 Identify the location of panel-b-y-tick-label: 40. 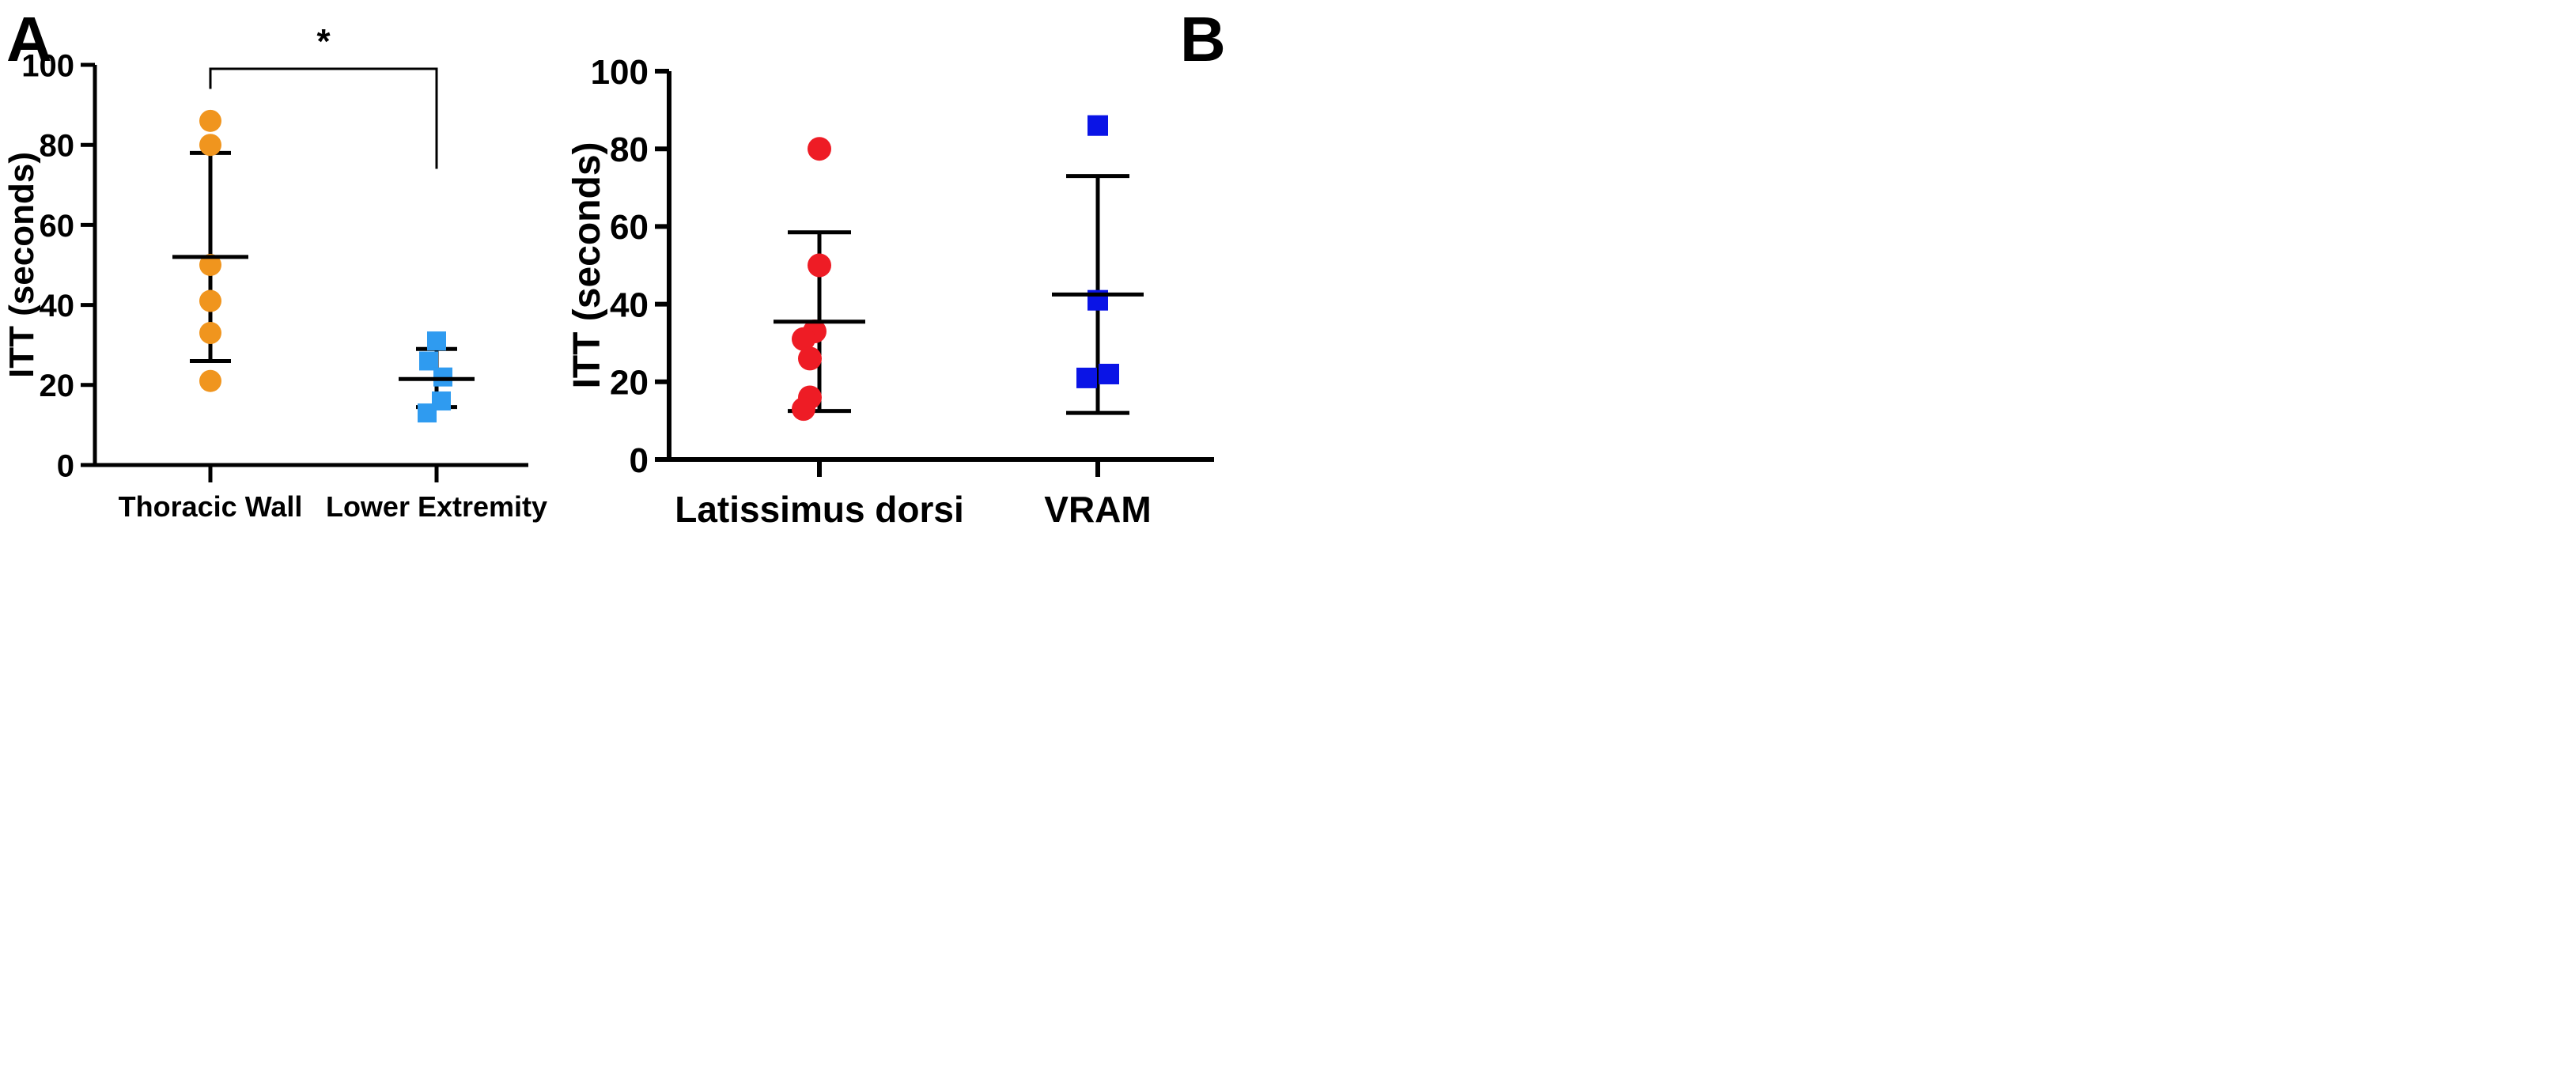
(629, 304).